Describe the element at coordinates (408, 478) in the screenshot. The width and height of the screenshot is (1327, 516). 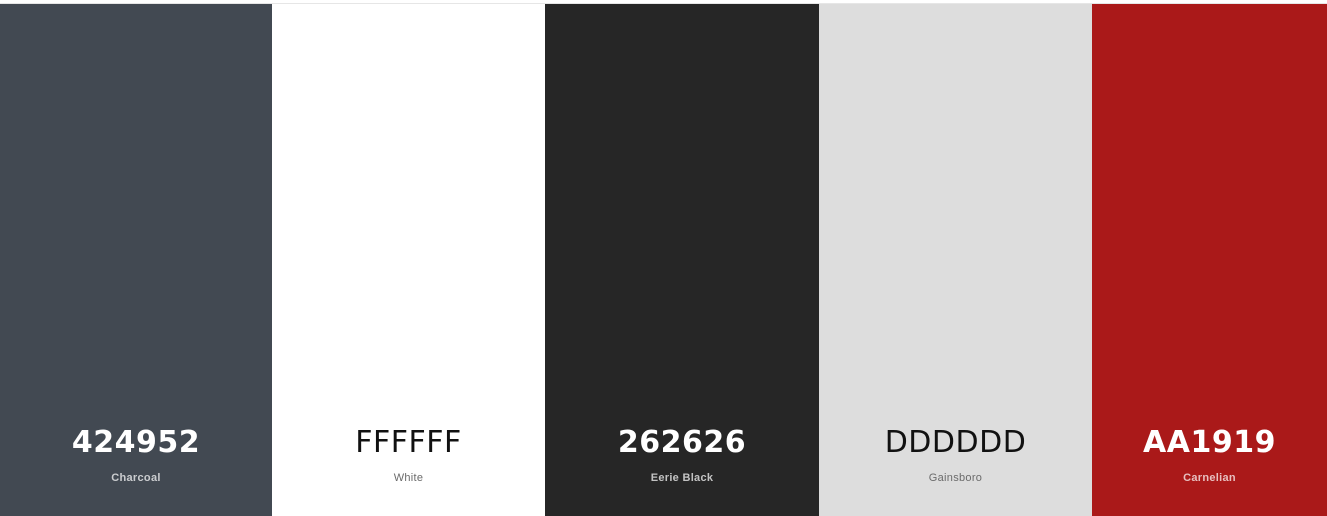
I see `swatch-color-name: White` at that location.